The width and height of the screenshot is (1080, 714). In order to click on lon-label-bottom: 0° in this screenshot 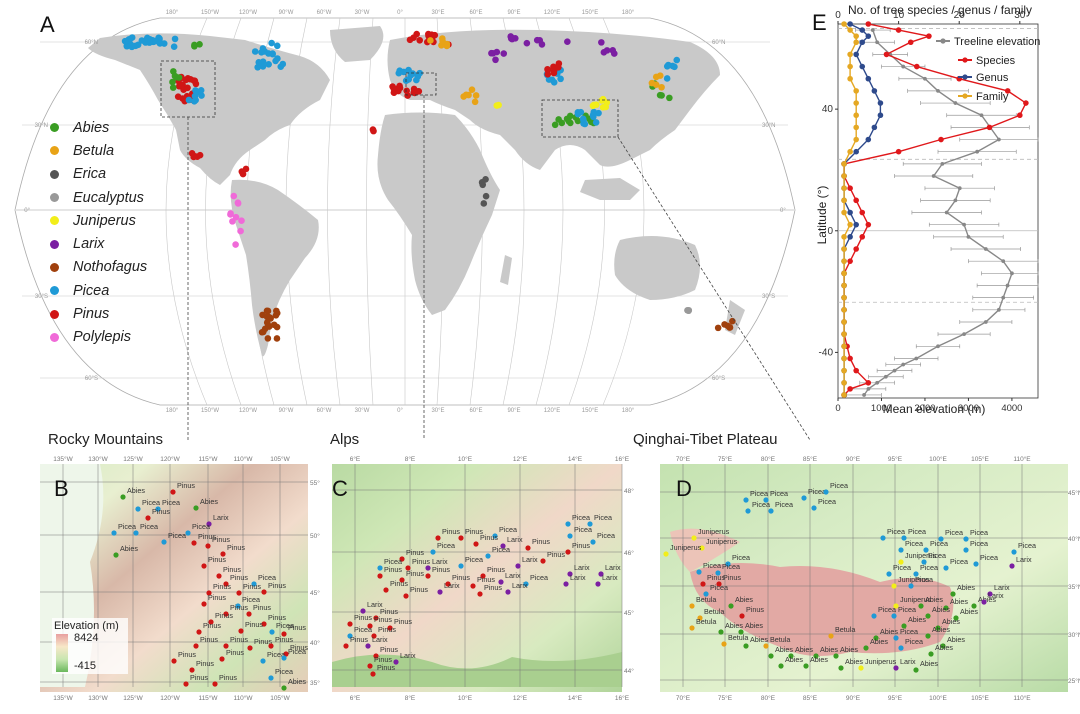, I will do `click(400, 411)`.